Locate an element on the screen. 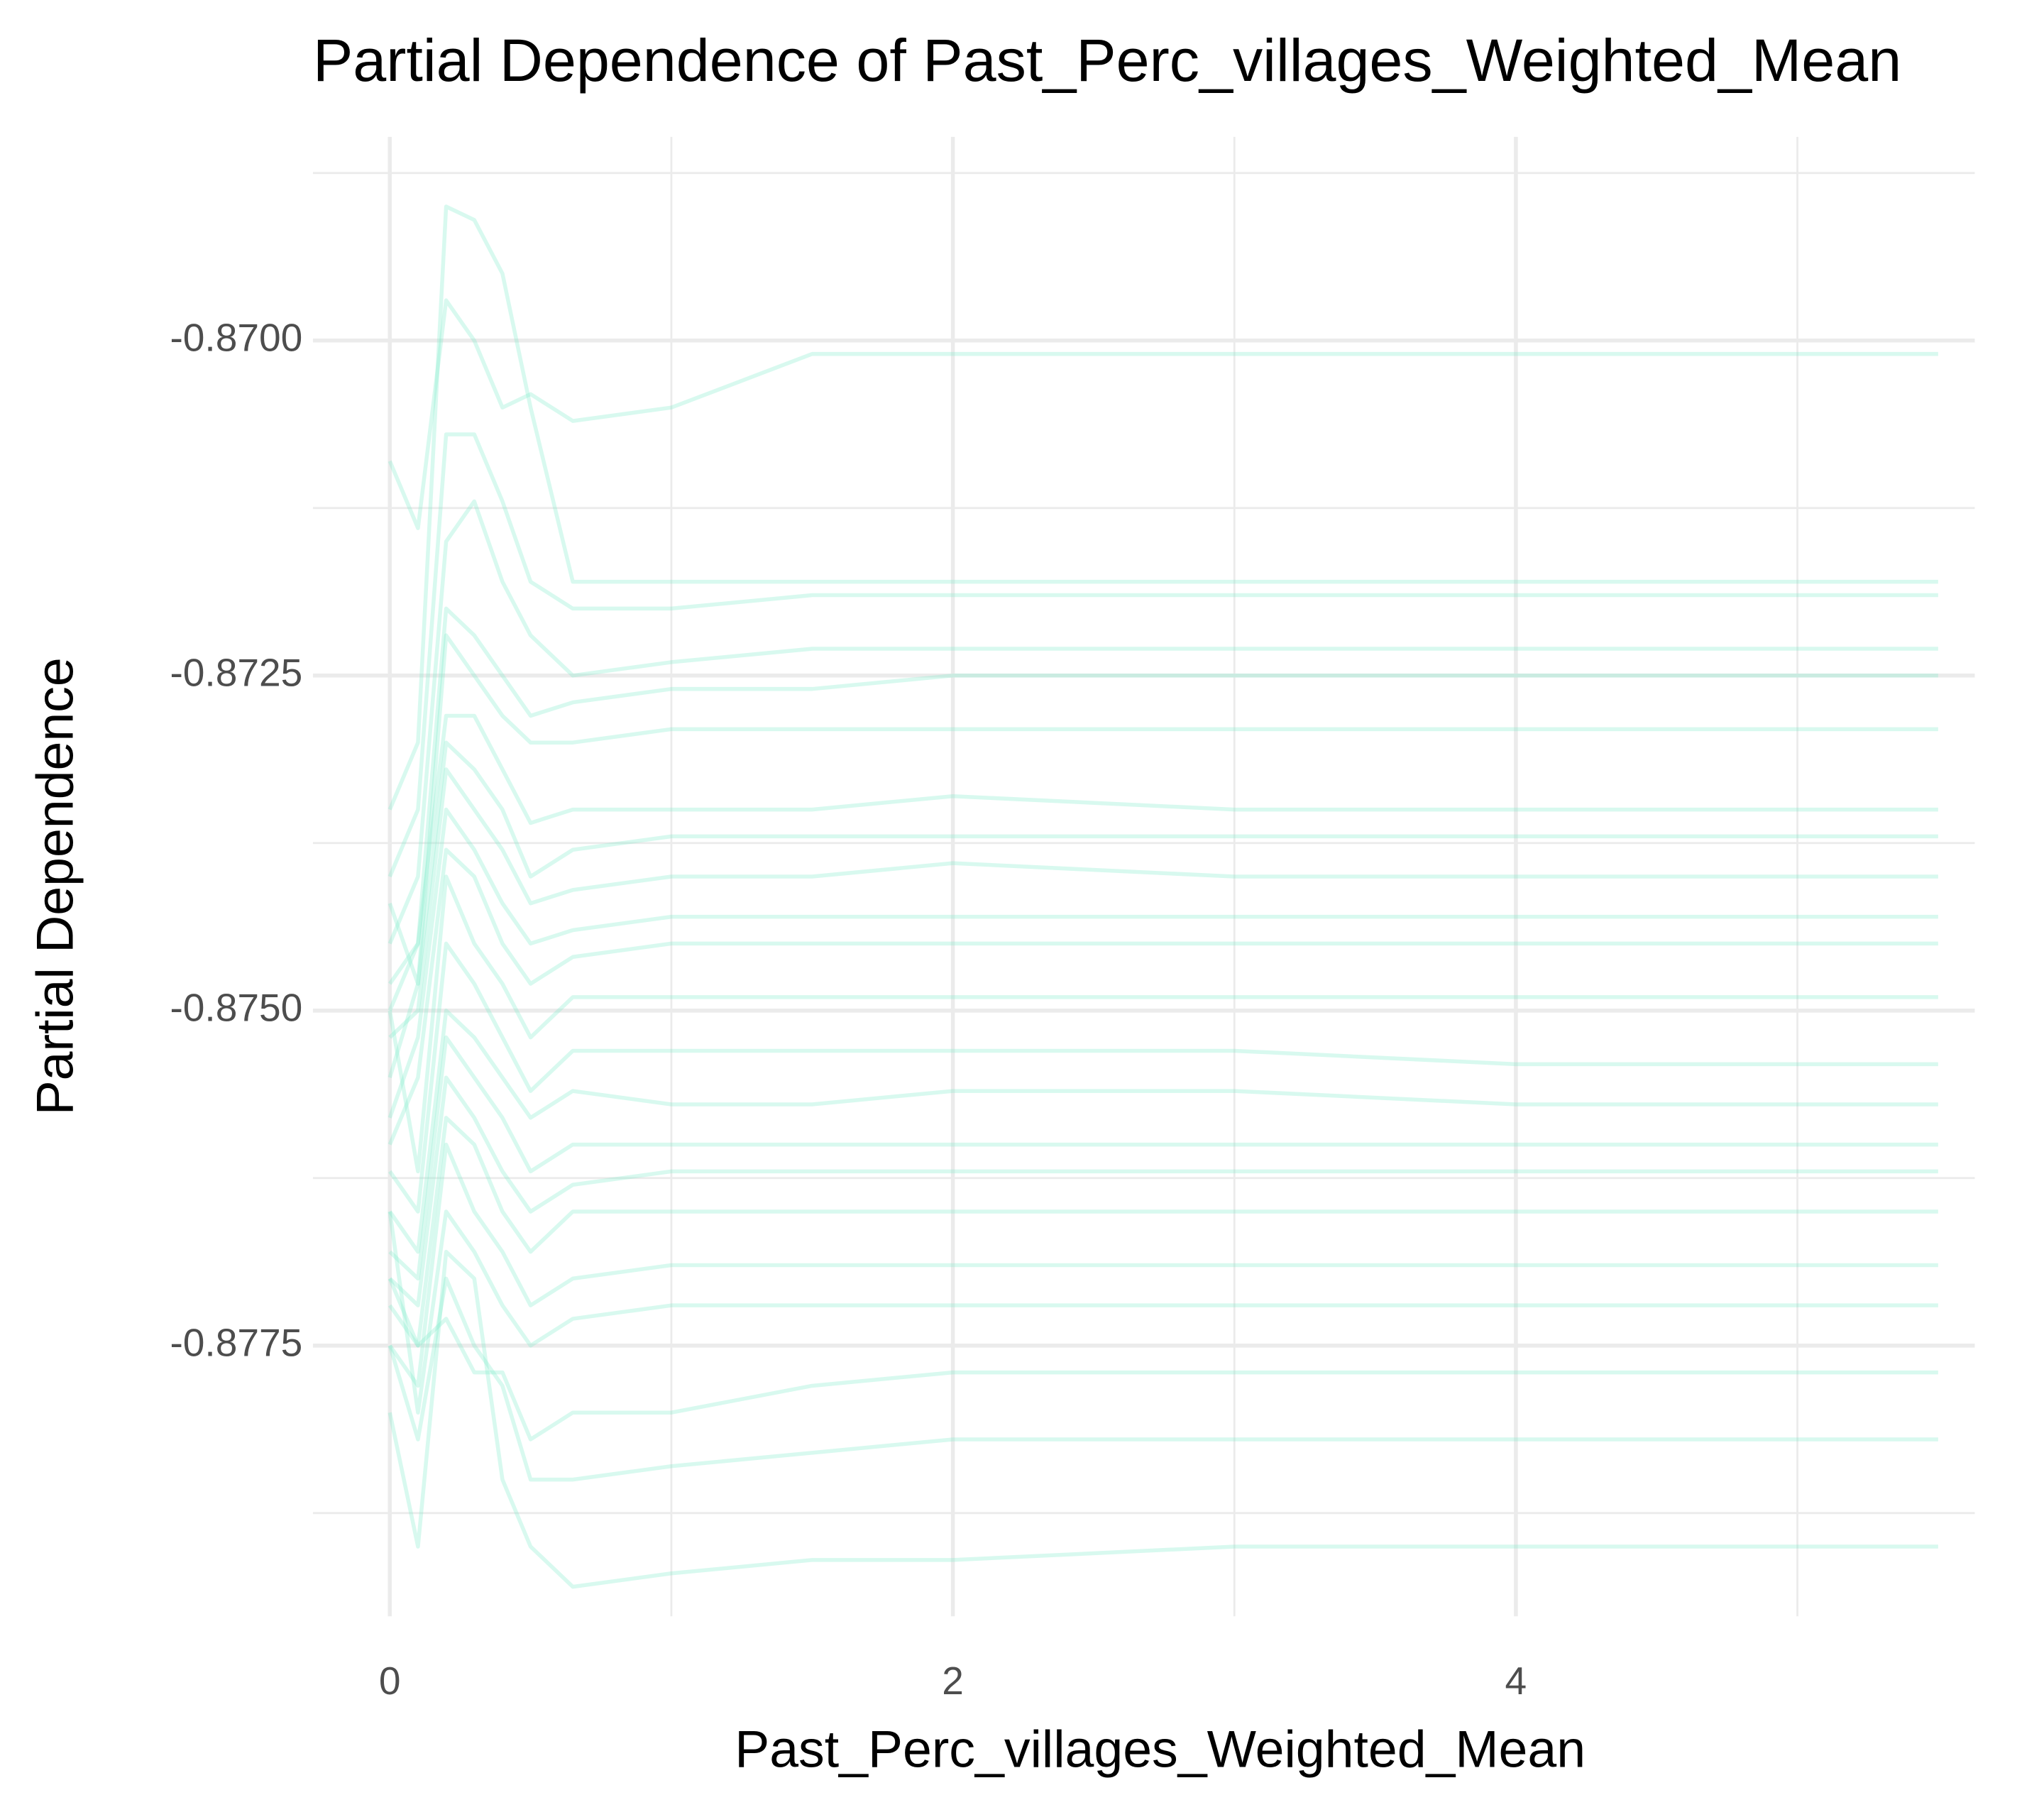  y-tick-label: -0.8775 is located at coordinates (236, 1342).